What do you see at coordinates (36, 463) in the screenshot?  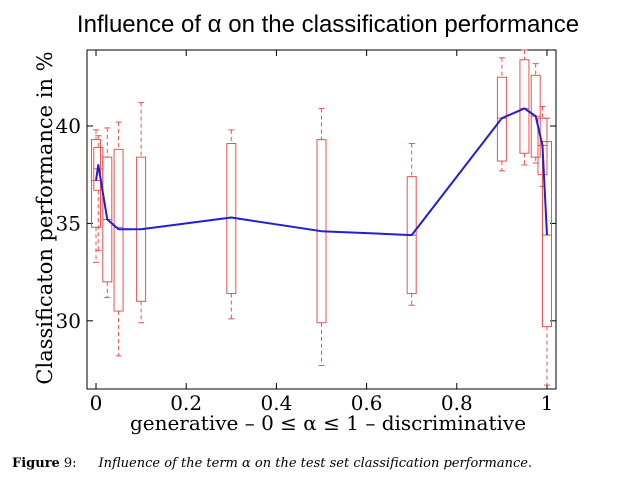 I see `caption-label: Figure` at bounding box center [36, 463].